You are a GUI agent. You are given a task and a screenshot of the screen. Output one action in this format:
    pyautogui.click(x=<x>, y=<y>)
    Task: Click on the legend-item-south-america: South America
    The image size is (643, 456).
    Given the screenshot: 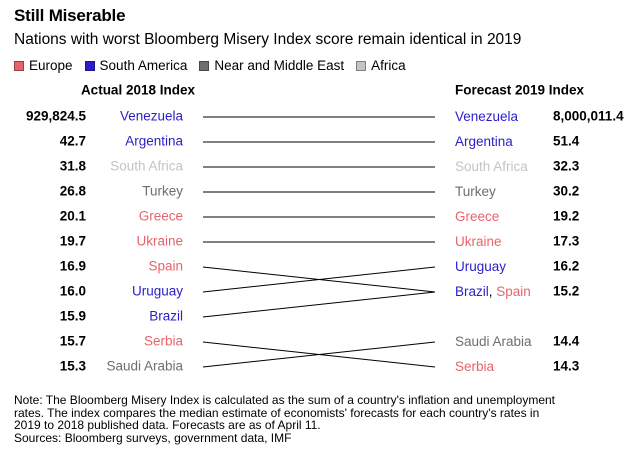 What is the action you would take?
    pyautogui.click(x=136, y=65)
    